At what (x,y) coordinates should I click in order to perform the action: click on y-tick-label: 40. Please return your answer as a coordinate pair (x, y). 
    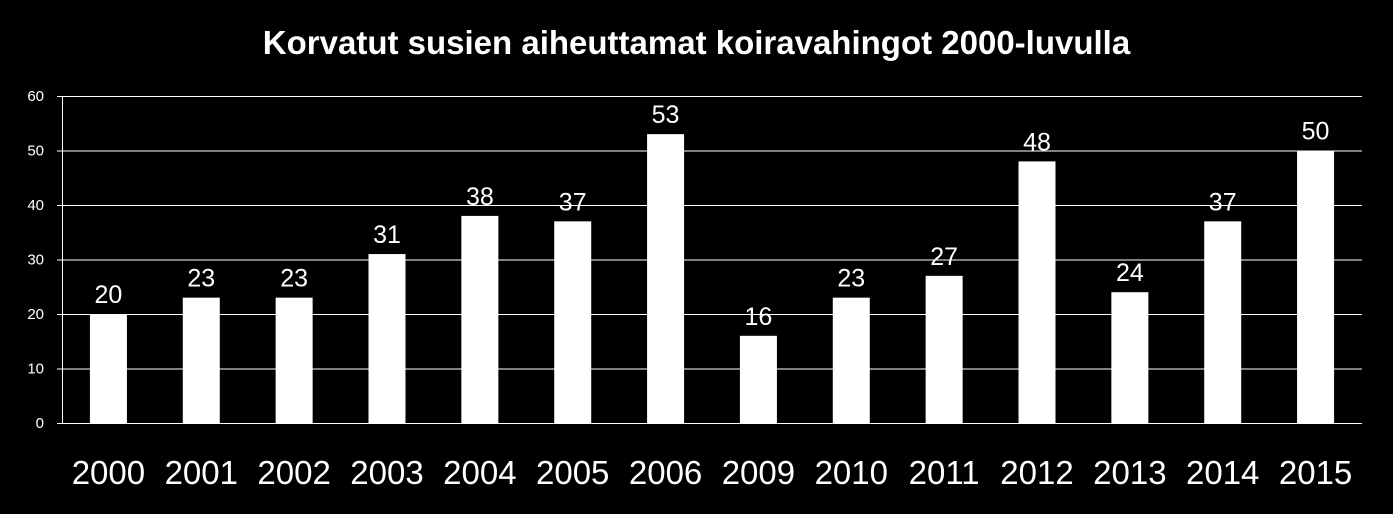
    Looking at the image, I should click on (35, 205).